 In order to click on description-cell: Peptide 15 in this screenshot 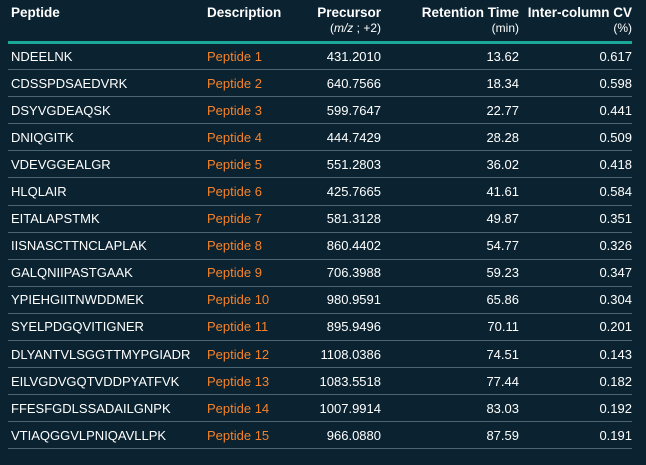, I will do `click(254, 435)`.